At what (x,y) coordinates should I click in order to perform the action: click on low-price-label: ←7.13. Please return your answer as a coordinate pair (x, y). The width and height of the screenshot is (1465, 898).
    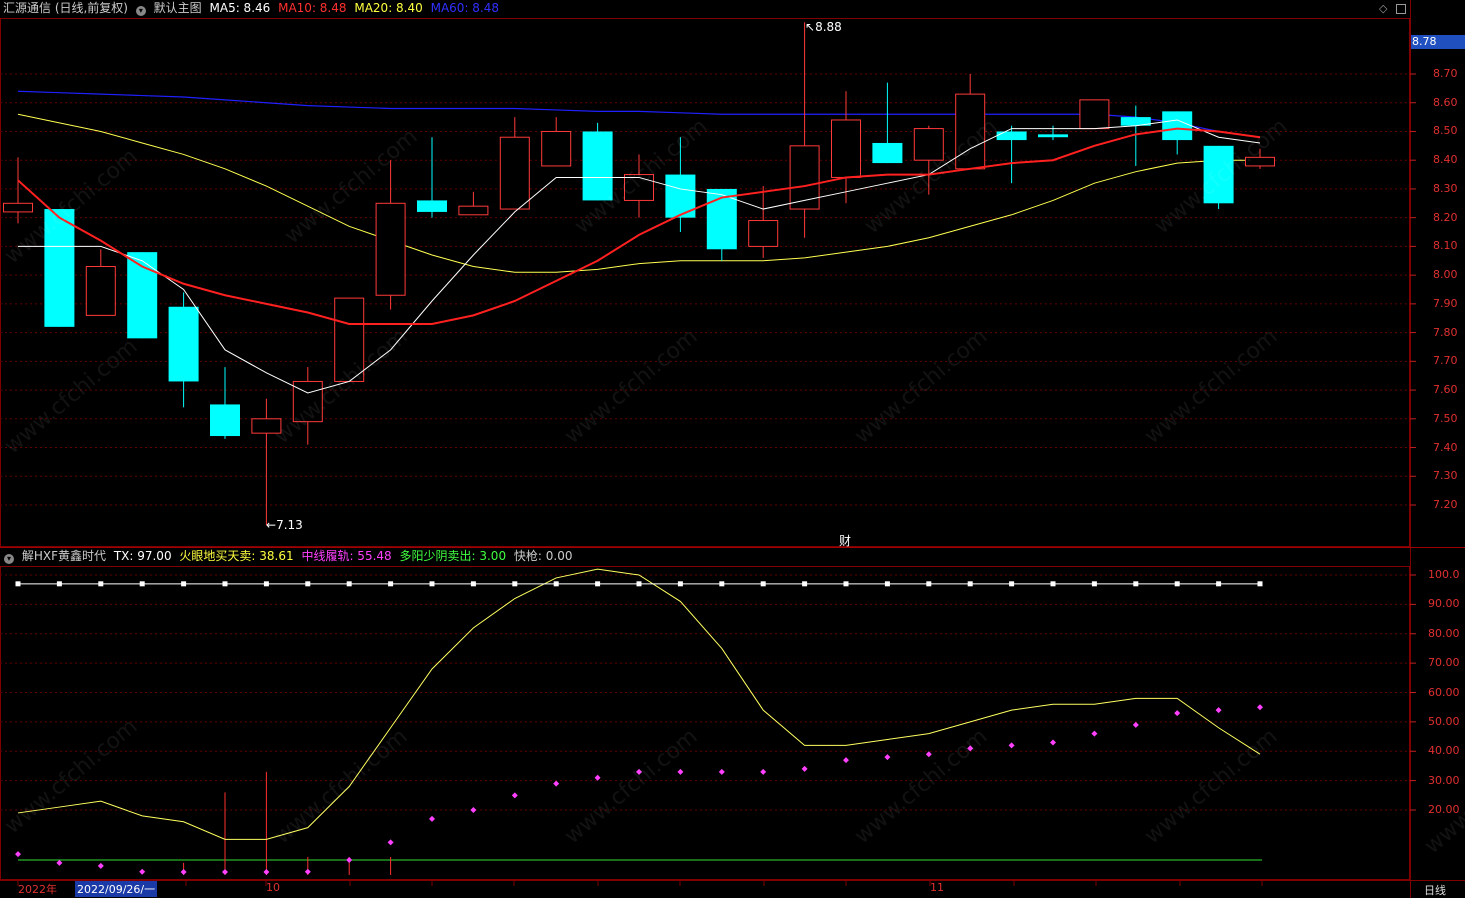
    Looking at the image, I should click on (284, 525).